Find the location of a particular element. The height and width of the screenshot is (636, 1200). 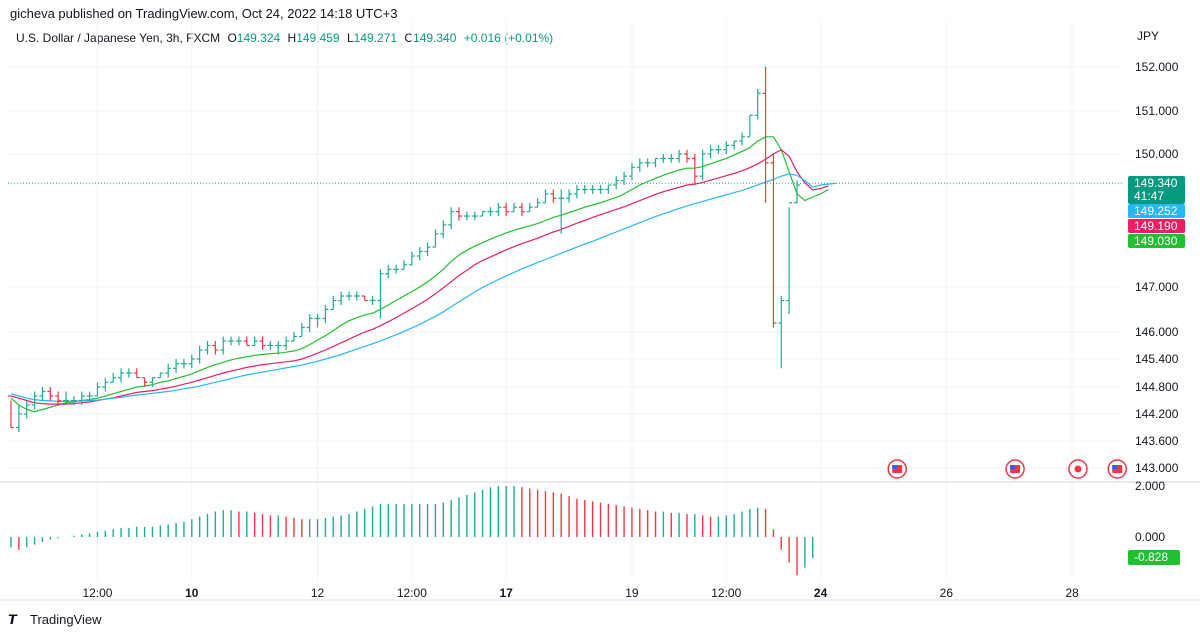

currency-label: JPY is located at coordinates (1148, 36).